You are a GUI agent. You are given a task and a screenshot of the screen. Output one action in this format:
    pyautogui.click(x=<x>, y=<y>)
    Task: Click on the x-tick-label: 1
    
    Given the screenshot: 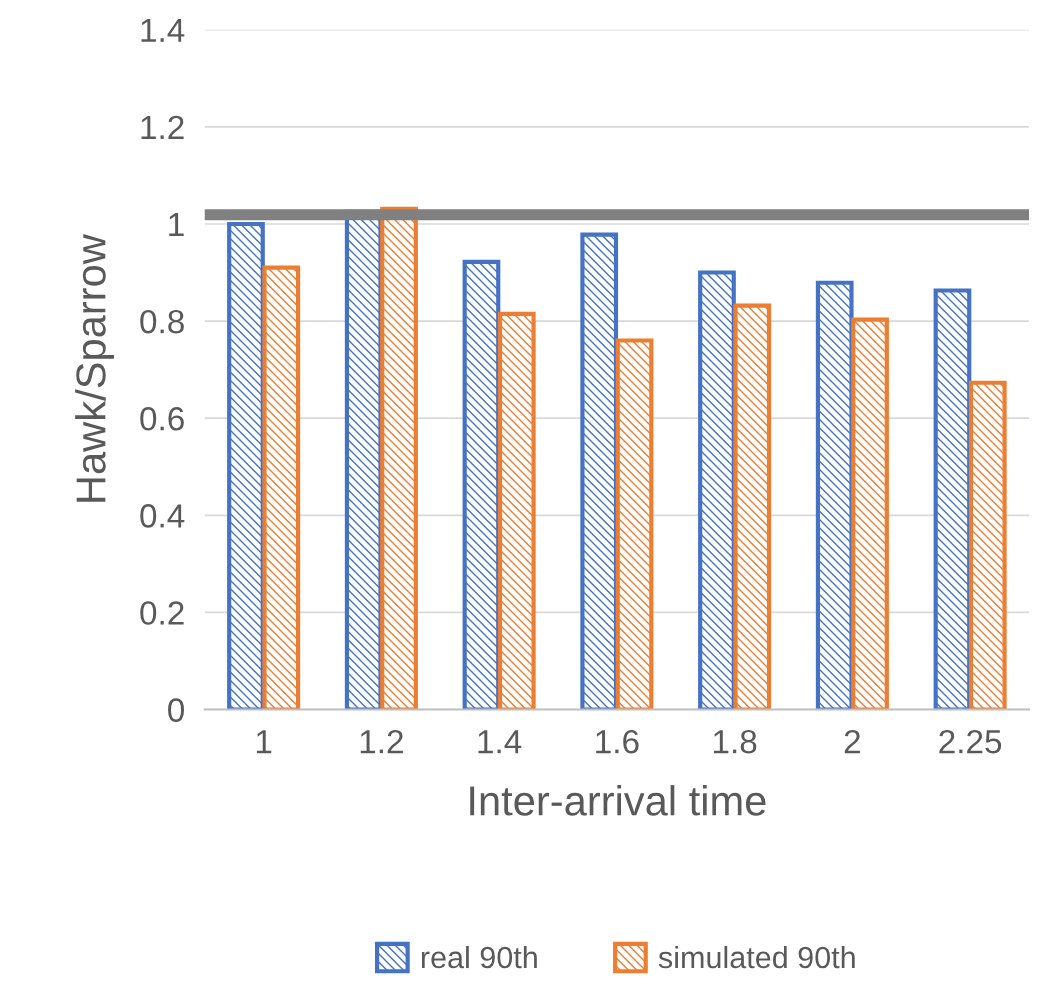 What is the action you would take?
    pyautogui.click(x=264, y=742)
    